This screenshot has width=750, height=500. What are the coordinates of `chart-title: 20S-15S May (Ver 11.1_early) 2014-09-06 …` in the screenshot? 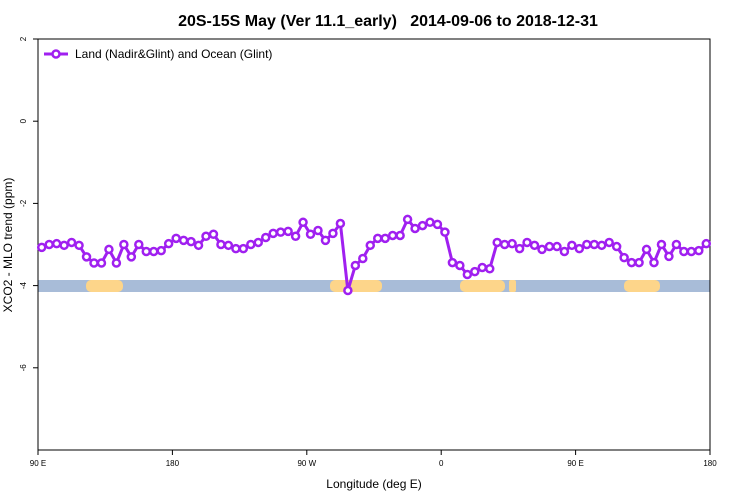 It's located at (388, 21).